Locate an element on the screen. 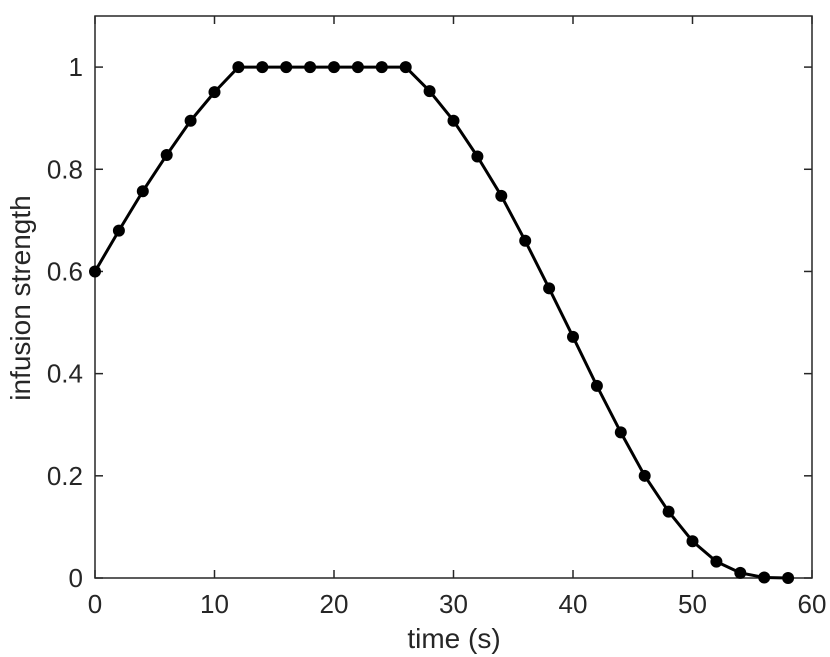 This screenshot has height=657, width=830. y-axis-label: infusion strength is located at coordinates (20, 297).